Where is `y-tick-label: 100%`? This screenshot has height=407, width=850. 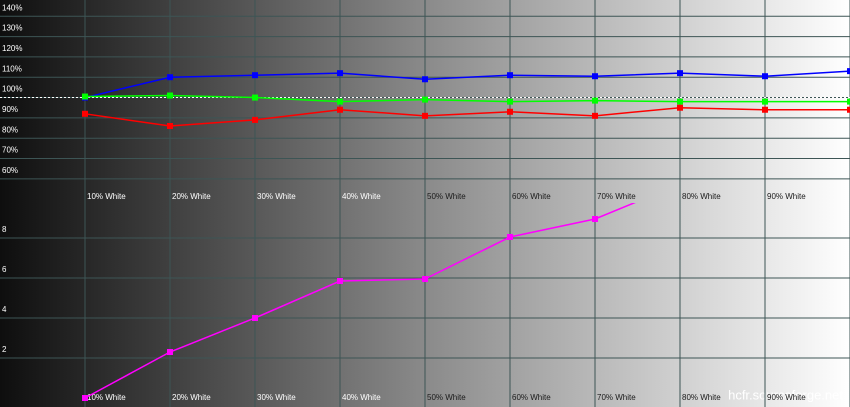 y-tick-label: 100% is located at coordinates (12, 89).